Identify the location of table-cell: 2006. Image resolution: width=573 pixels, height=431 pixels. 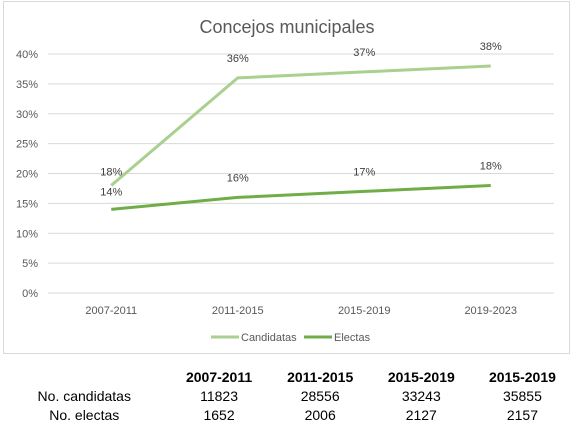
(320, 415).